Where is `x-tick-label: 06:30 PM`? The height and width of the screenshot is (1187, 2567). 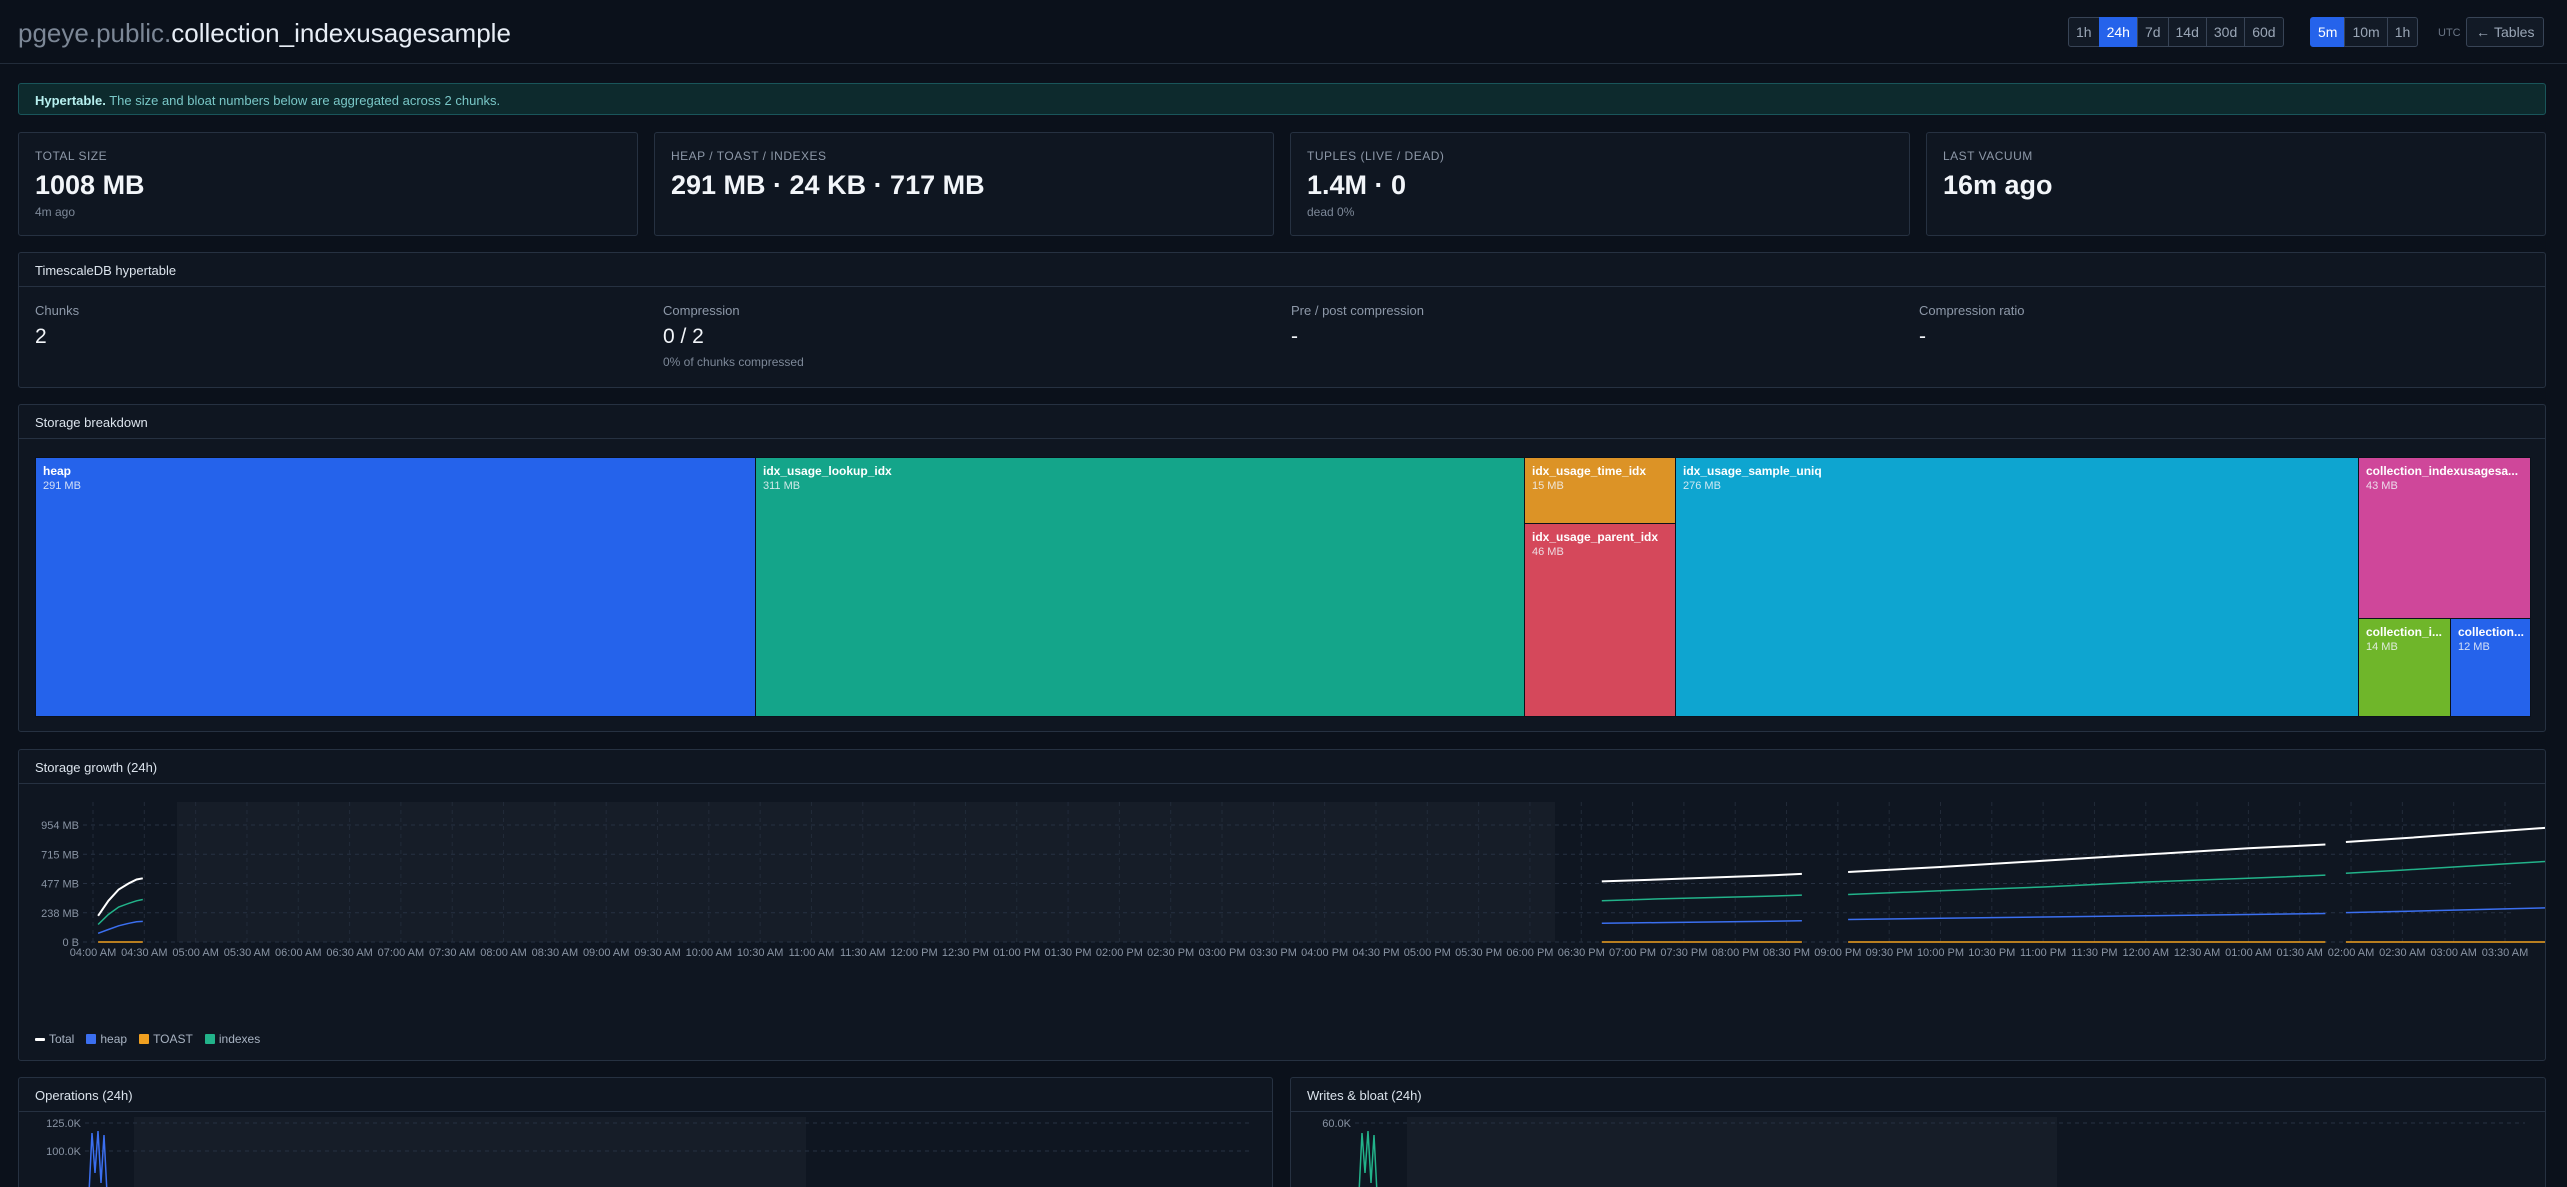 x-tick-label: 06:30 PM is located at coordinates (1581, 953).